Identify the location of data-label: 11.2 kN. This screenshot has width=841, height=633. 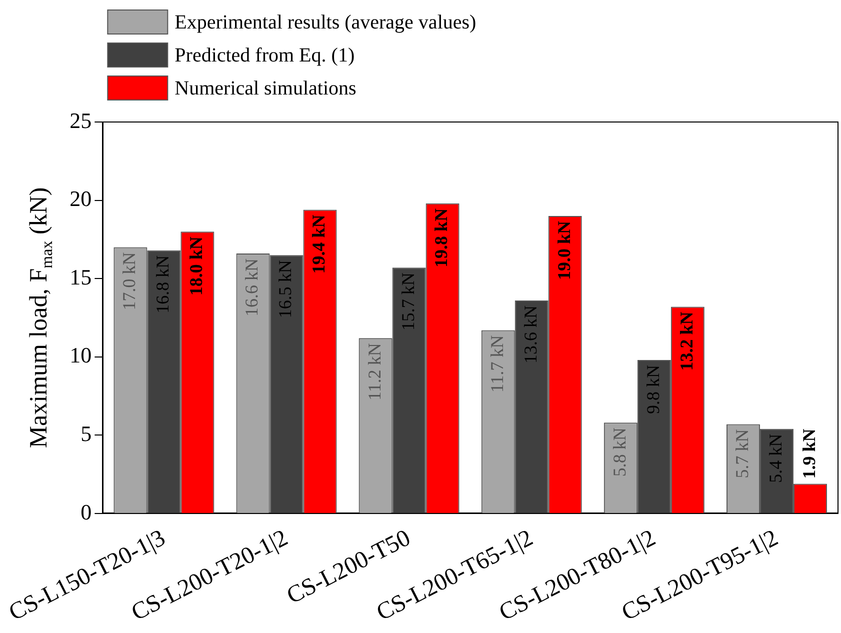
(374, 371).